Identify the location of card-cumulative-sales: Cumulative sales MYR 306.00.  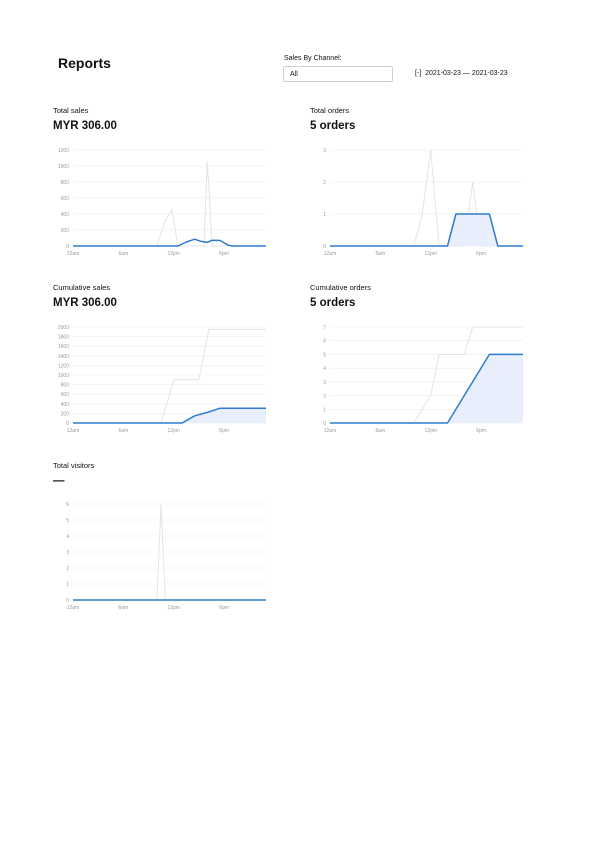
(160, 358).